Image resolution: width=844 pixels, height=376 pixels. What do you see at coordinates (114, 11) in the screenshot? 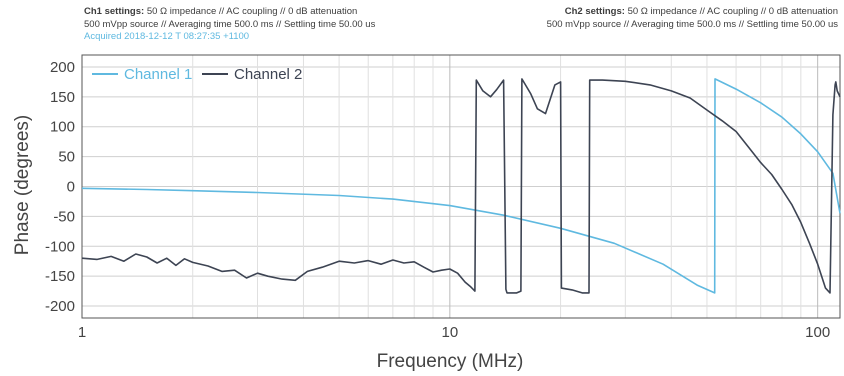
I see `ch1-settings-title: Ch1 settings:` at bounding box center [114, 11].